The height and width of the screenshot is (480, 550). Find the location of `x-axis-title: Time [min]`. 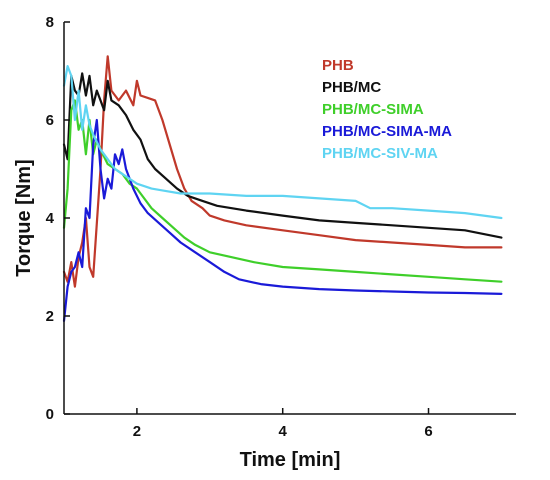

x-axis-title: Time [min] is located at coordinates (290, 460).